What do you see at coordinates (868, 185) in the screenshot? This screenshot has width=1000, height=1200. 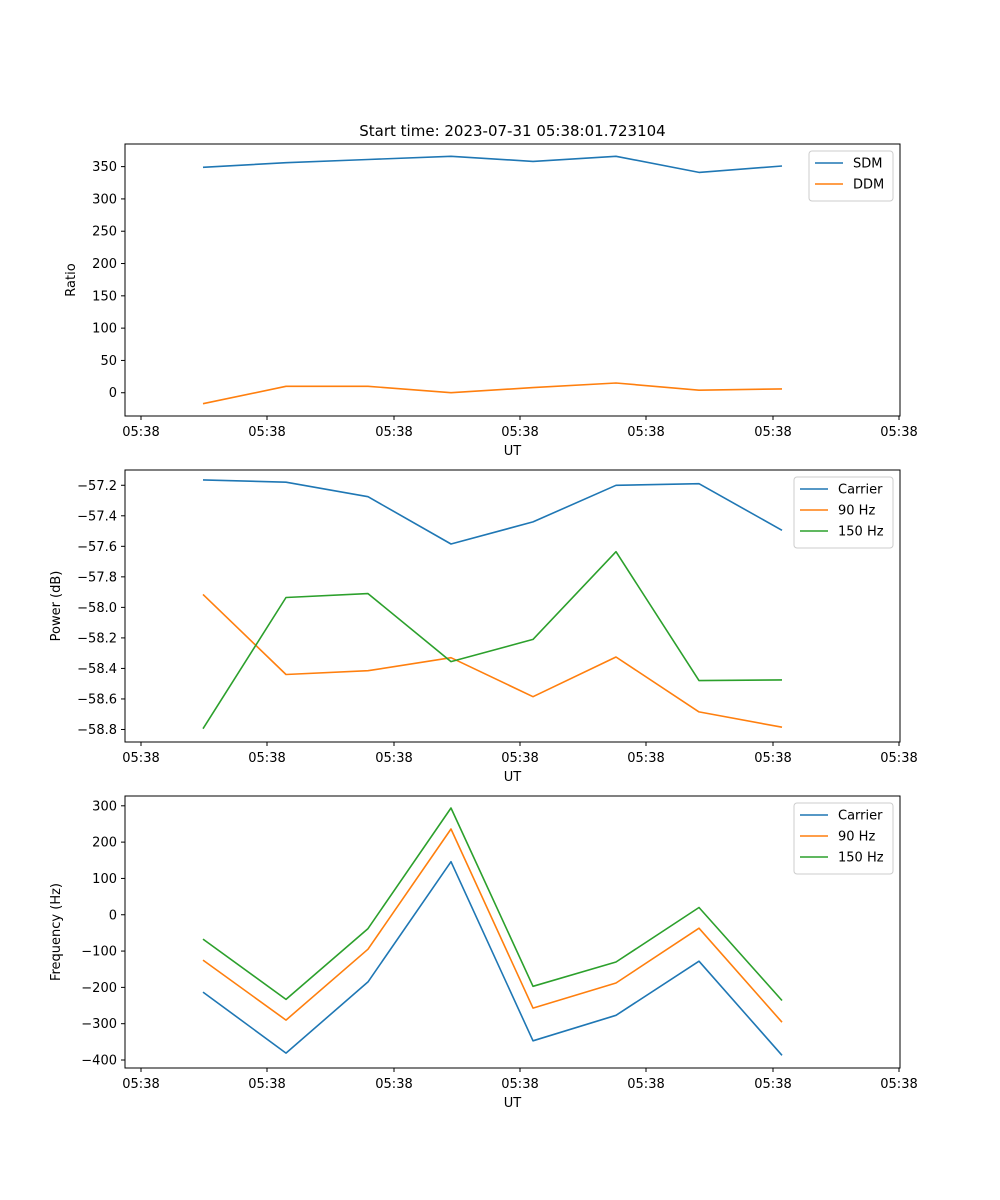 I see `legend-label: DDM` at bounding box center [868, 185].